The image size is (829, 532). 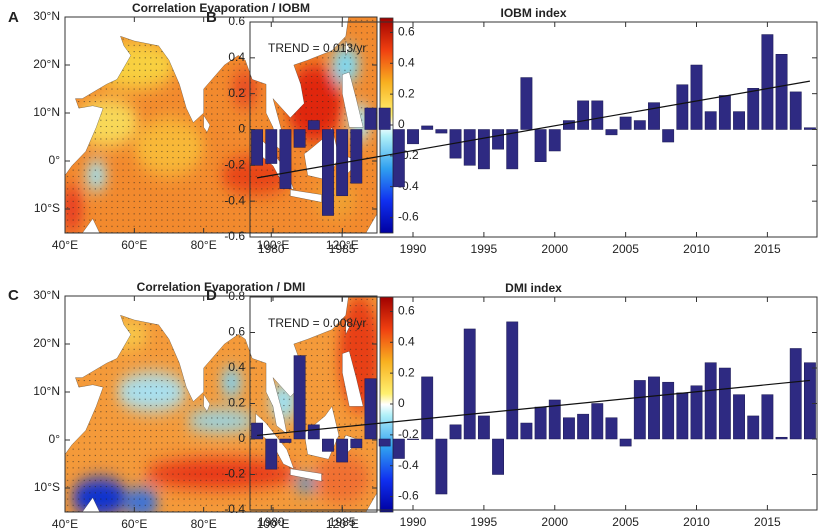 I want to click on x-tick-label: 80°E, so click(x=204, y=524).